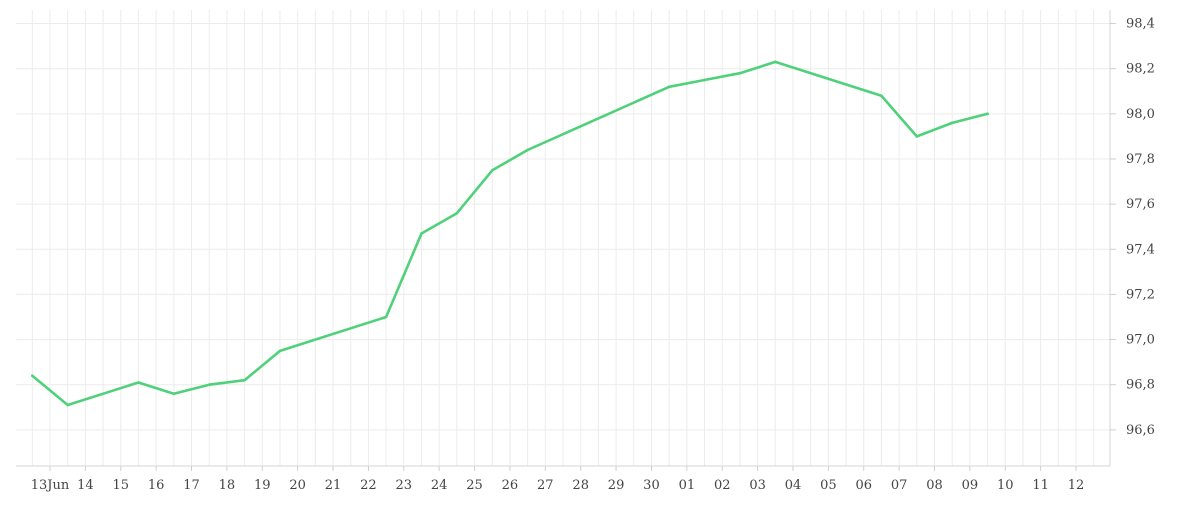 Image resolution: width=1200 pixels, height=505 pixels. What do you see at coordinates (85, 485) in the screenshot?
I see `x-tick-label: 14` at bounding box center [85, 485].